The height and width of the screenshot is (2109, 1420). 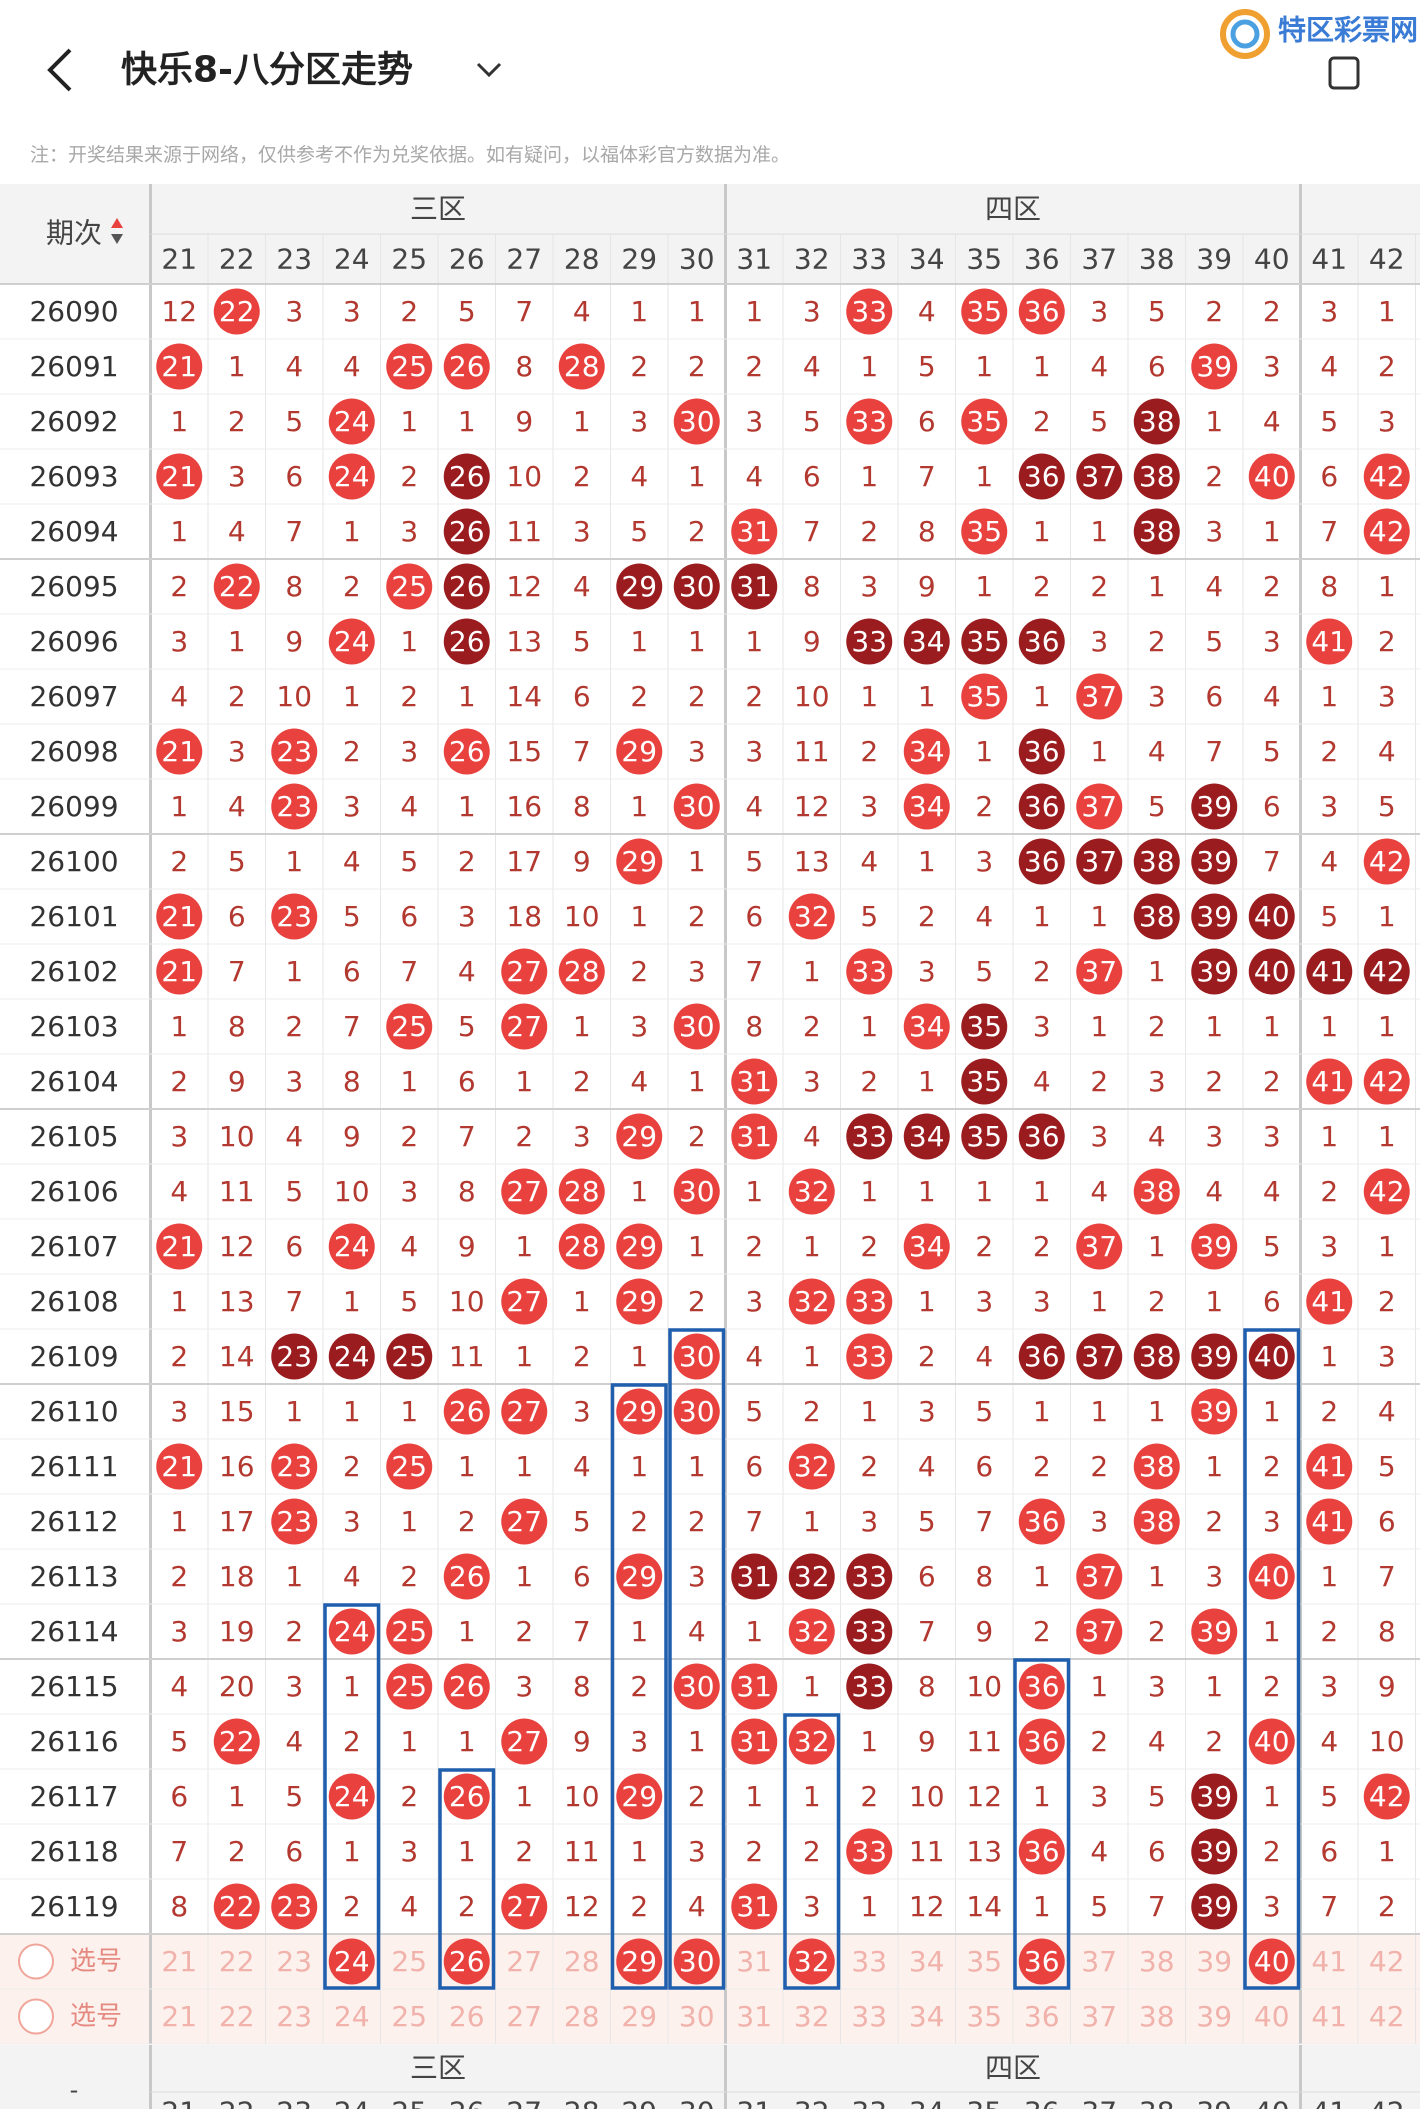 I want to click on miss-count: 7, so click(x=294, y=531).